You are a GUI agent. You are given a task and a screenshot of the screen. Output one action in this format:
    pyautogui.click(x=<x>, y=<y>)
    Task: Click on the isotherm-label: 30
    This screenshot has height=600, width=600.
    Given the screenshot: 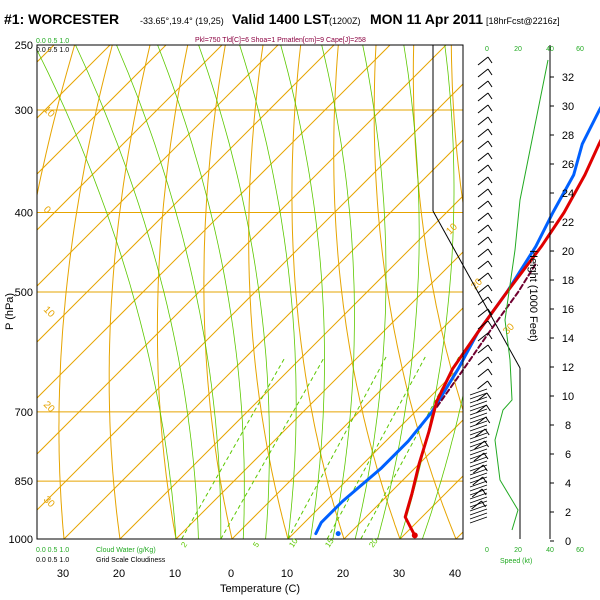 What is the action you would take?
    pyautogui.click(x=49, y=502)
    